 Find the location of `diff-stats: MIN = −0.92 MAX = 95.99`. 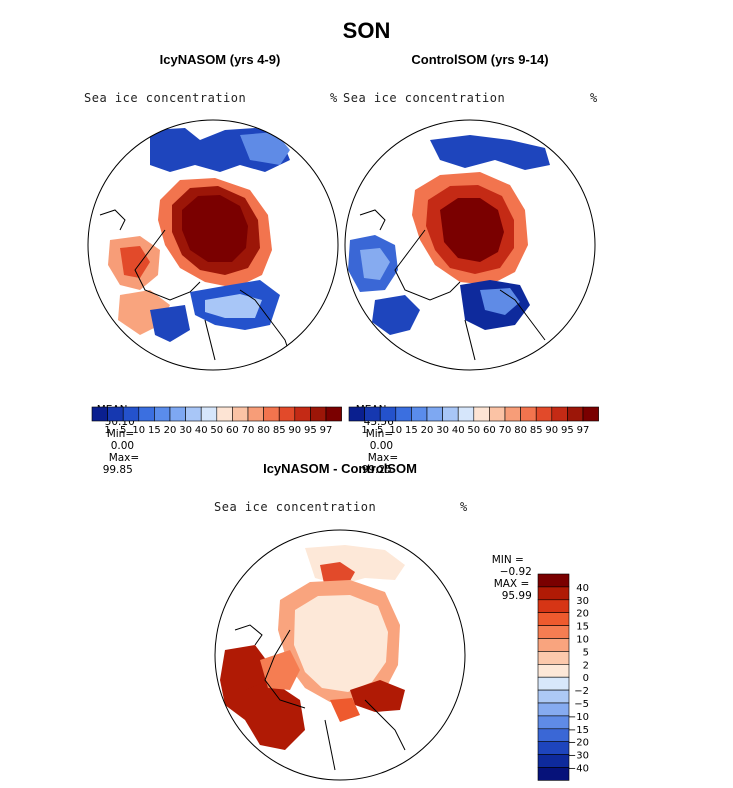

diff-stats: MIN = −0.92 MAX = 95.99 is located at coordinates (508, 572).